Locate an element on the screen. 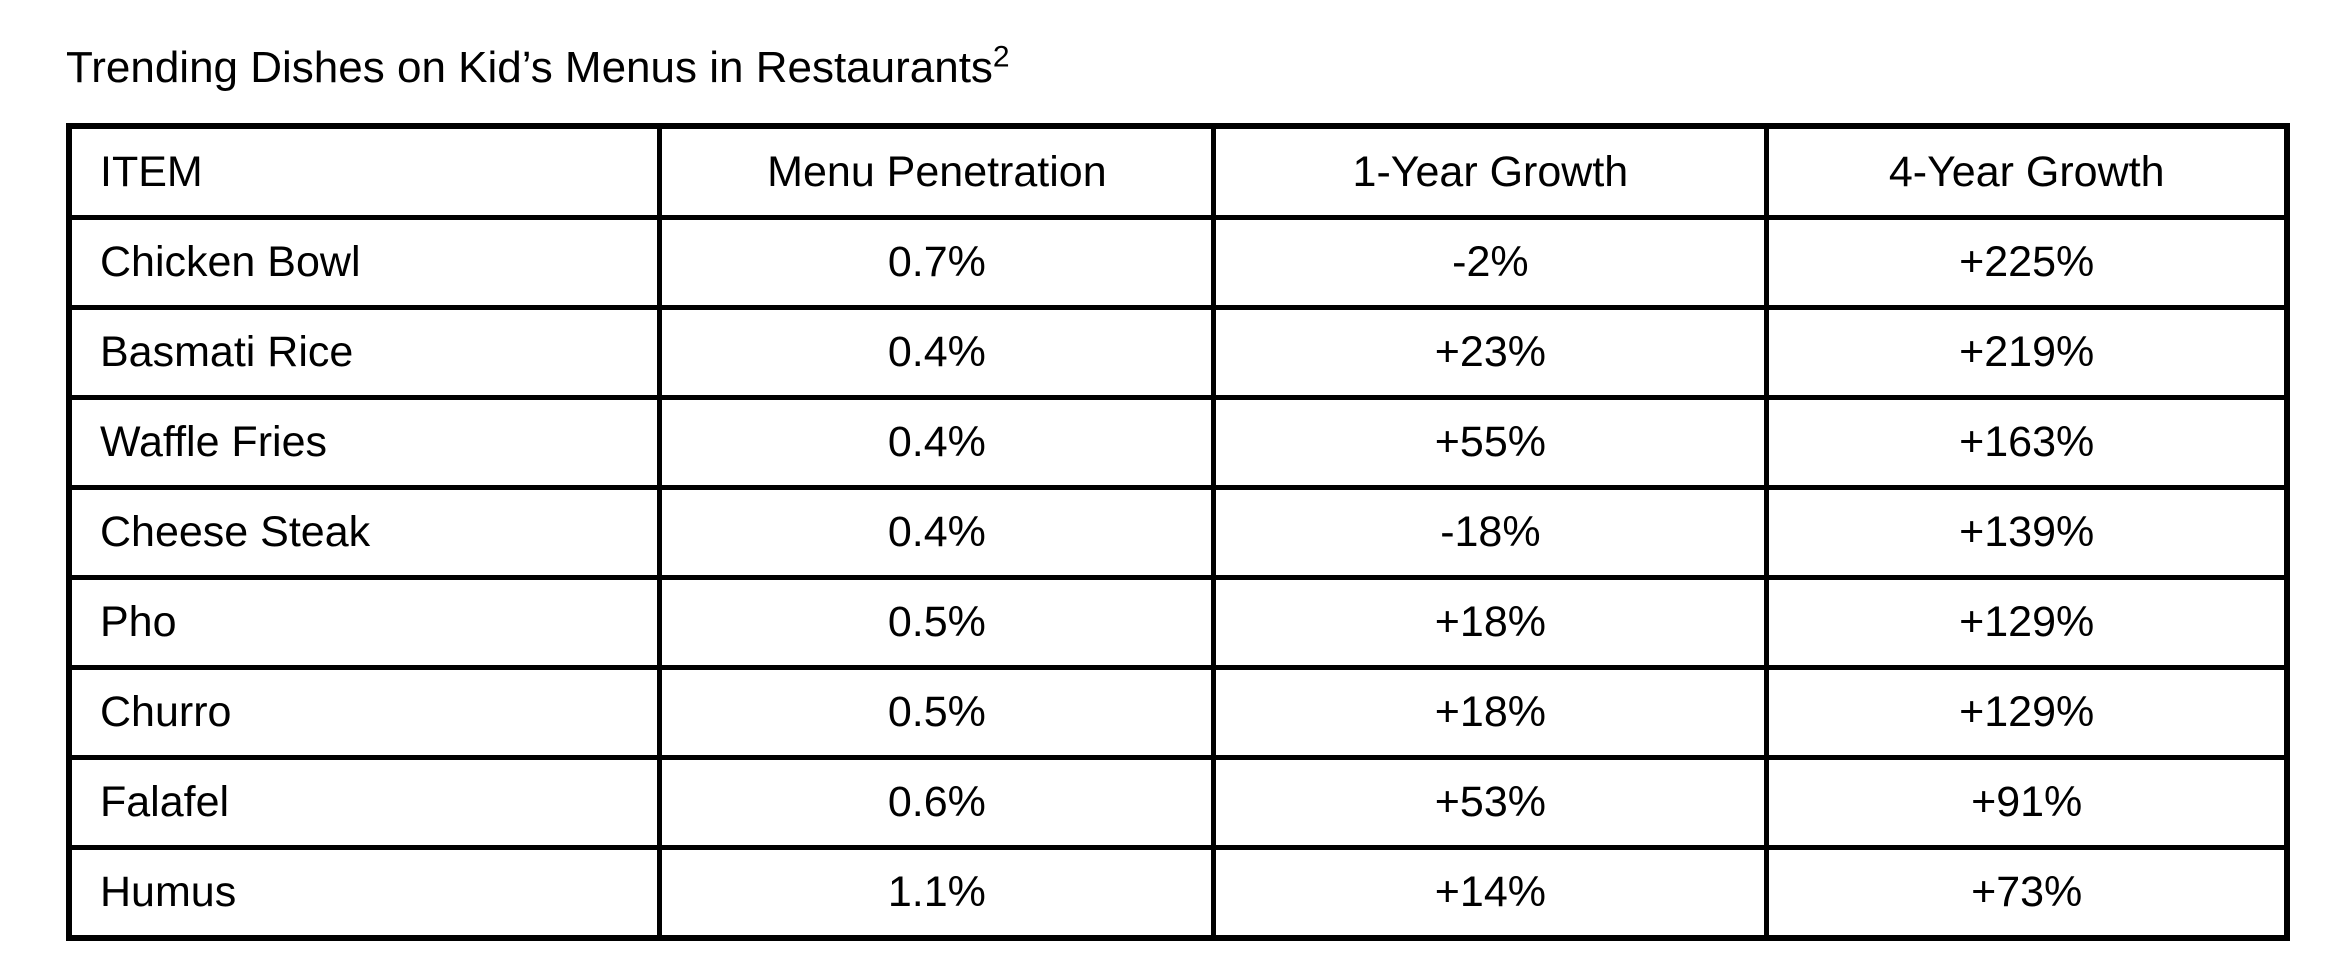 Image resolution: width=2342 pixels, height=976 pixels. cell-1-year-growth: +55% is located at coordinates (1490, 442).